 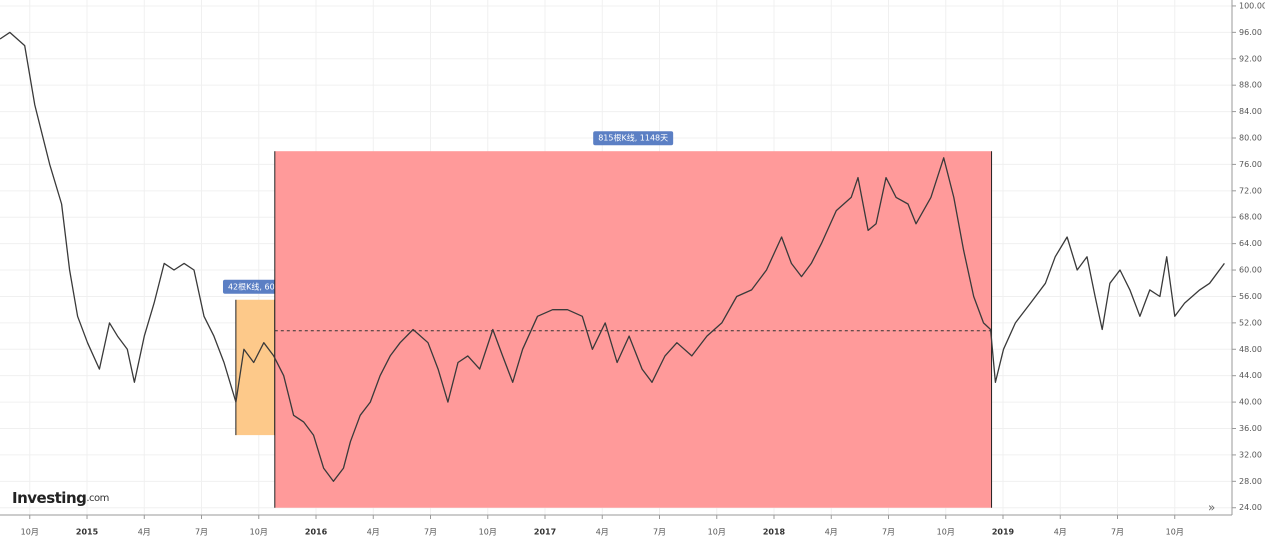 I want to click on y-tick-label: 44.00, so click(x=1250, y=375).